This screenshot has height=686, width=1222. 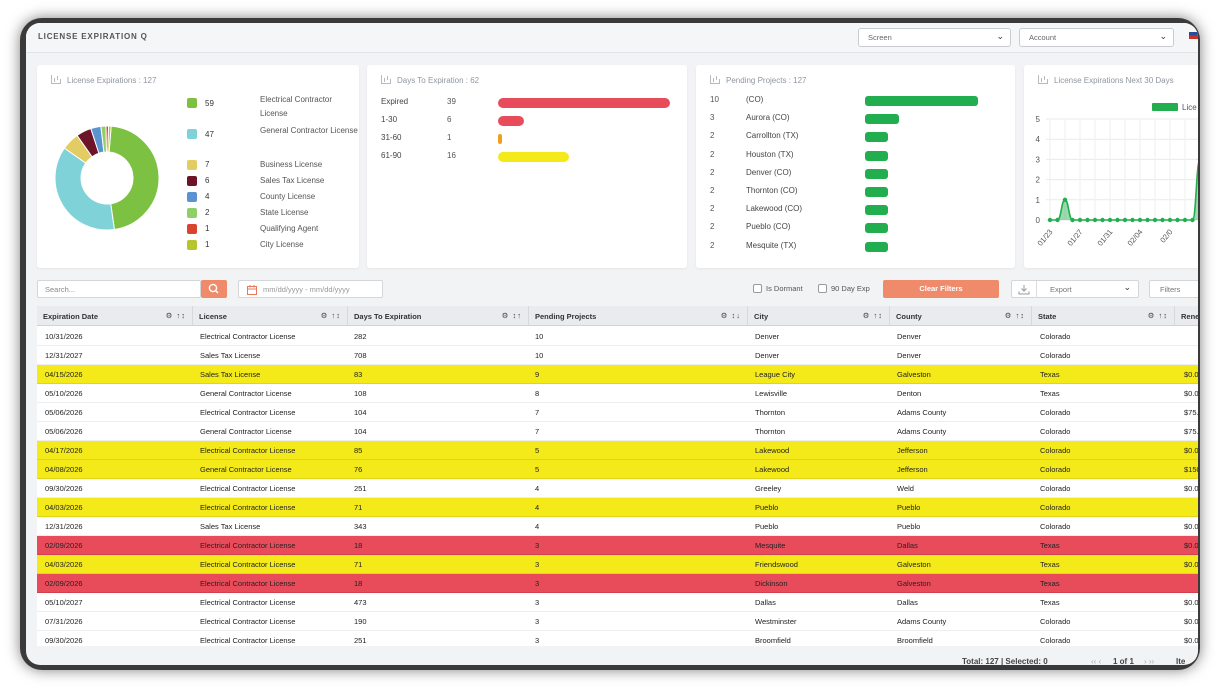 What do you see at coordinates (531, 139) in the screenshot?
I see `days-bar-row: 31-60 1` at bounding box center [531, 139].